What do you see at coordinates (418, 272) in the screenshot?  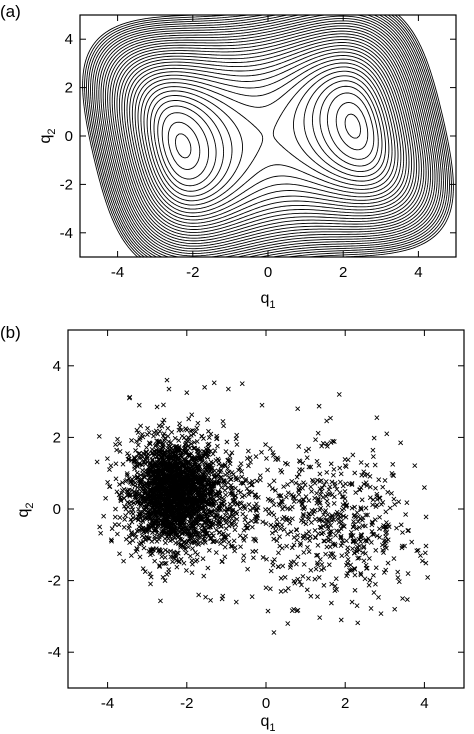 I see `x-tick-label: 4` at bounding box center [418, 272].